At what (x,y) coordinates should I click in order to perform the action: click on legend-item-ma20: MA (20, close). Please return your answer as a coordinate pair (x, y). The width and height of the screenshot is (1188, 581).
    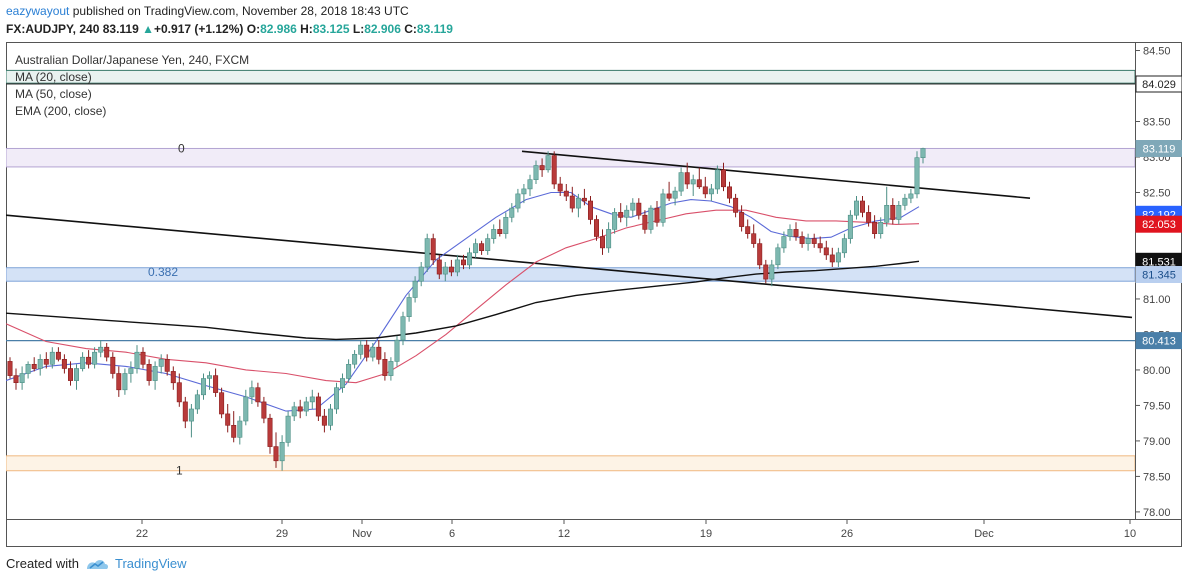
    Looking at the image, I should click on (53, 77).